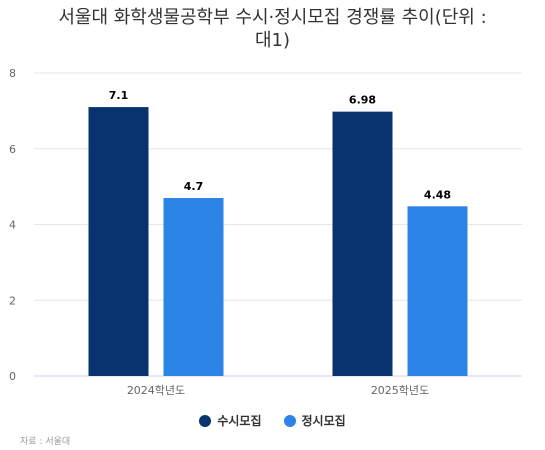 This screenshot has width=545, height=450. Describe the element at coordinates (12, 376) in the screenshot. I see `y-tick-label: 0` at that location.